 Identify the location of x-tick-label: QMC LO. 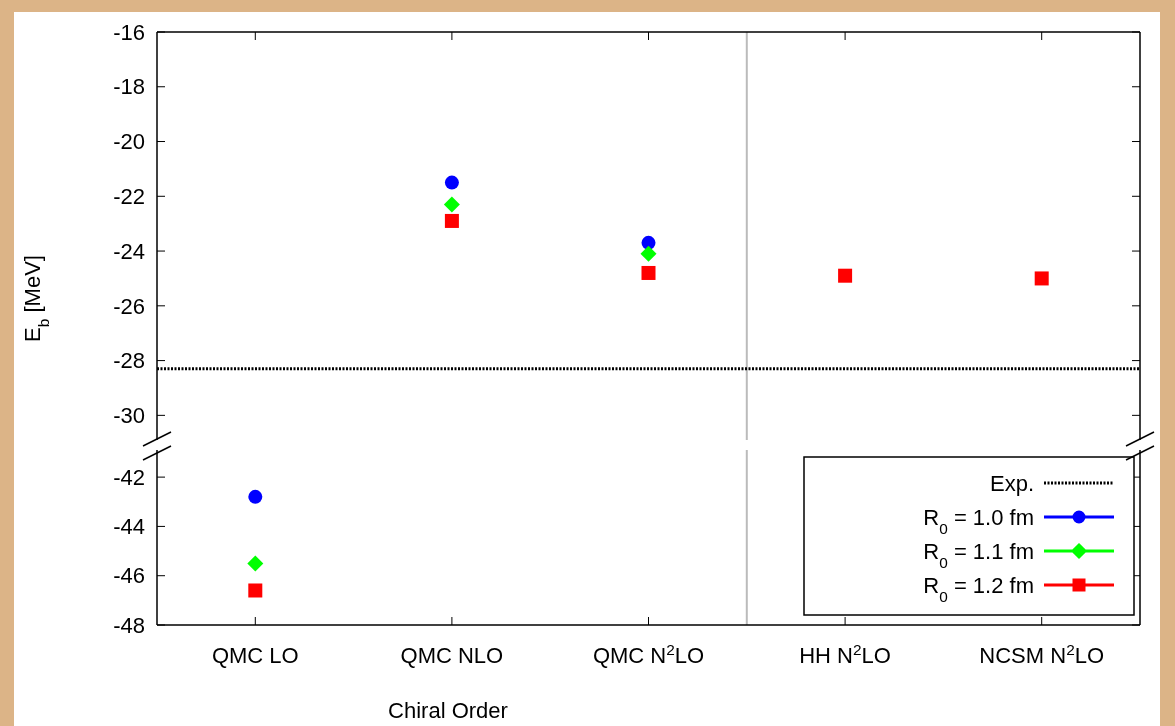
(255, 655).